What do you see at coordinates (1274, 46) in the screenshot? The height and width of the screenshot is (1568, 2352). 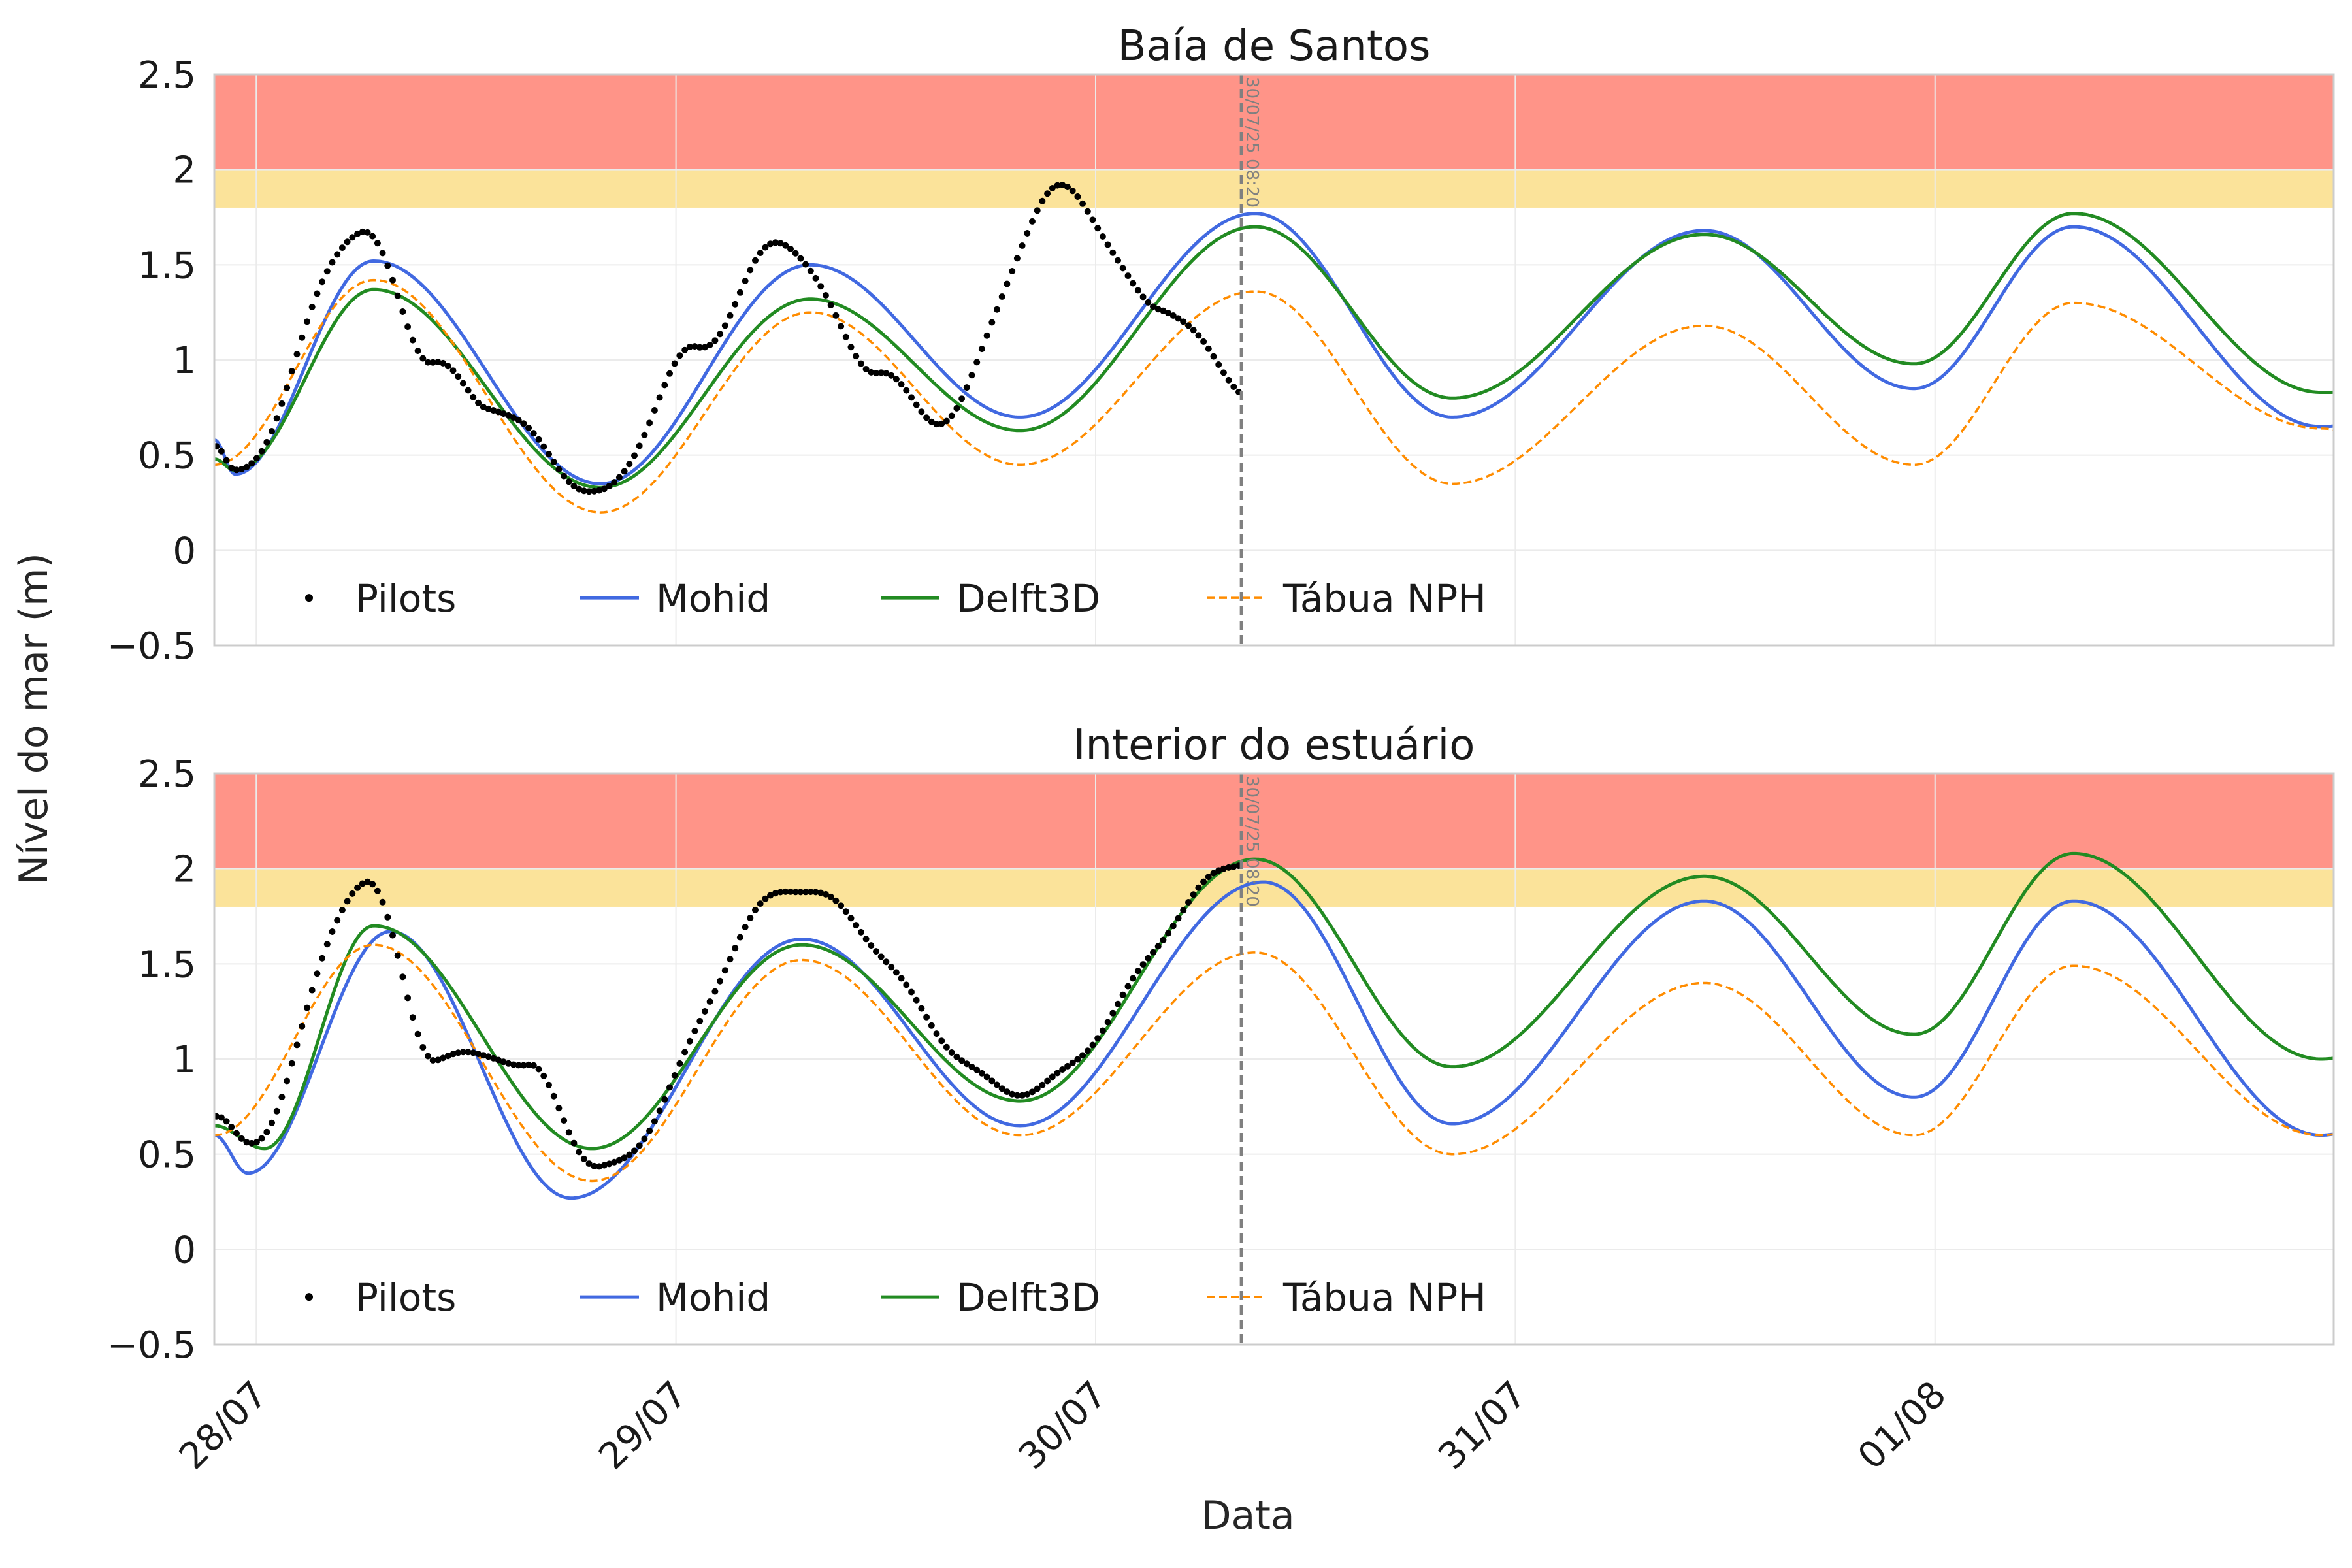 I see `panel-title: Baía de Santos` at bounding box center [1274, 46].